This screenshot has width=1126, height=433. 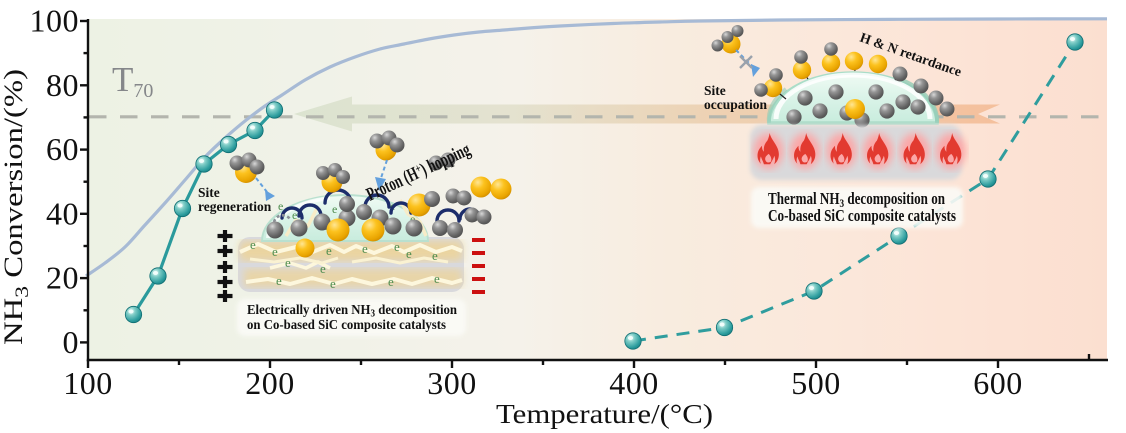 I want to click on svg-text: 20, so click(x=62, y=278).